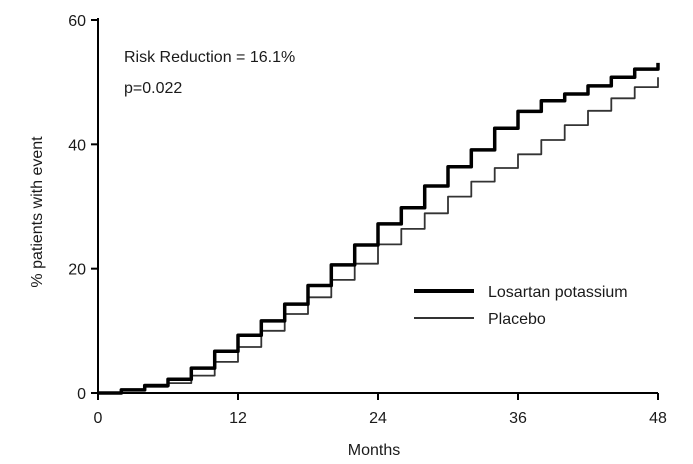  Describe the element at coordinates (77, 21) in the screenshot. I see `y-tick-label: 60` at that location.